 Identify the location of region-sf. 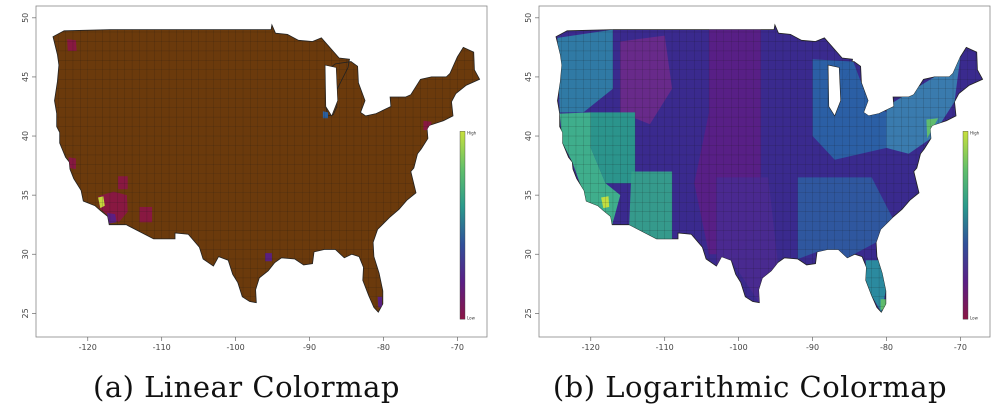
(72, 163).